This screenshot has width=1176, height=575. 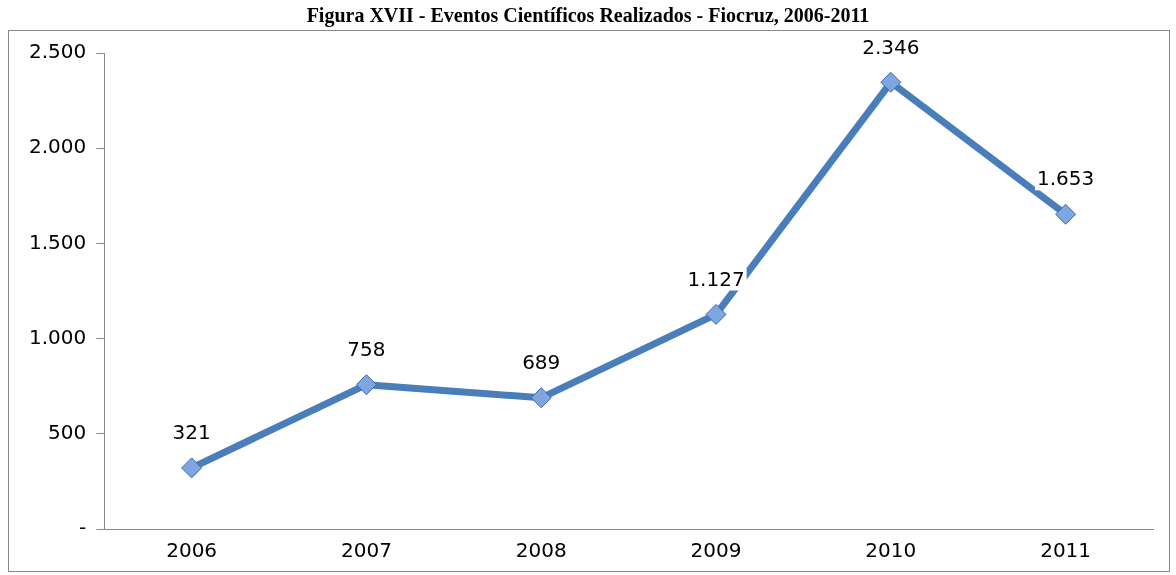 What do you see at coordinates (366, 348) in the screenshot?
I see `data-label: 758` at bounding box center [366, 348].